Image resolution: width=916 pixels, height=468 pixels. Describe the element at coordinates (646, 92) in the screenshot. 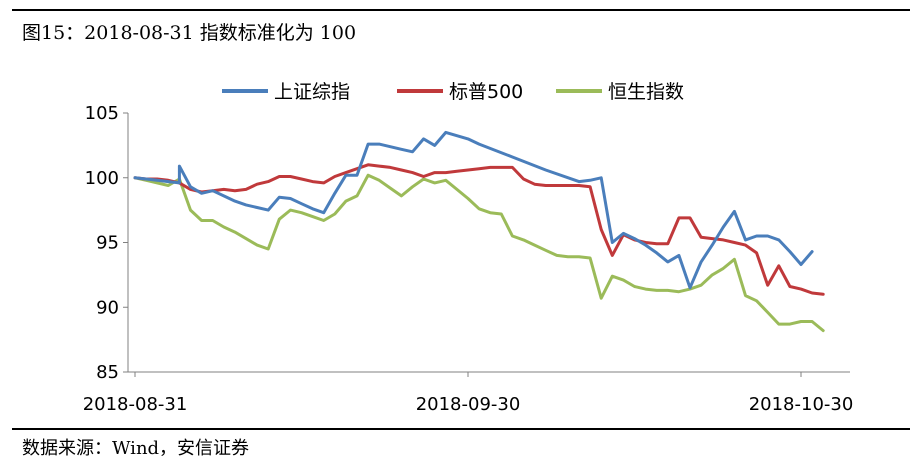

I see `legend-label: 恒生指数` at that location.